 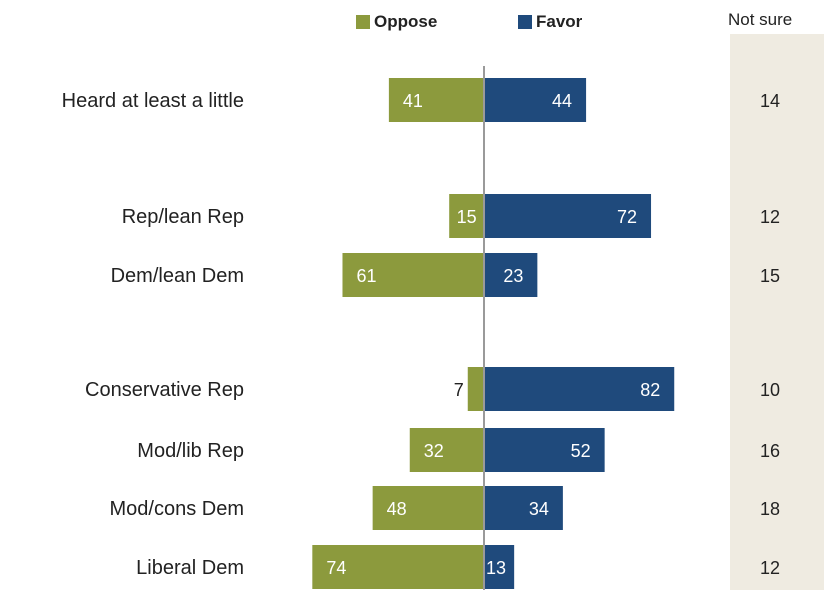 I want to click on oppose-value-liberal-dem: 74, so click(x=336, y=568).